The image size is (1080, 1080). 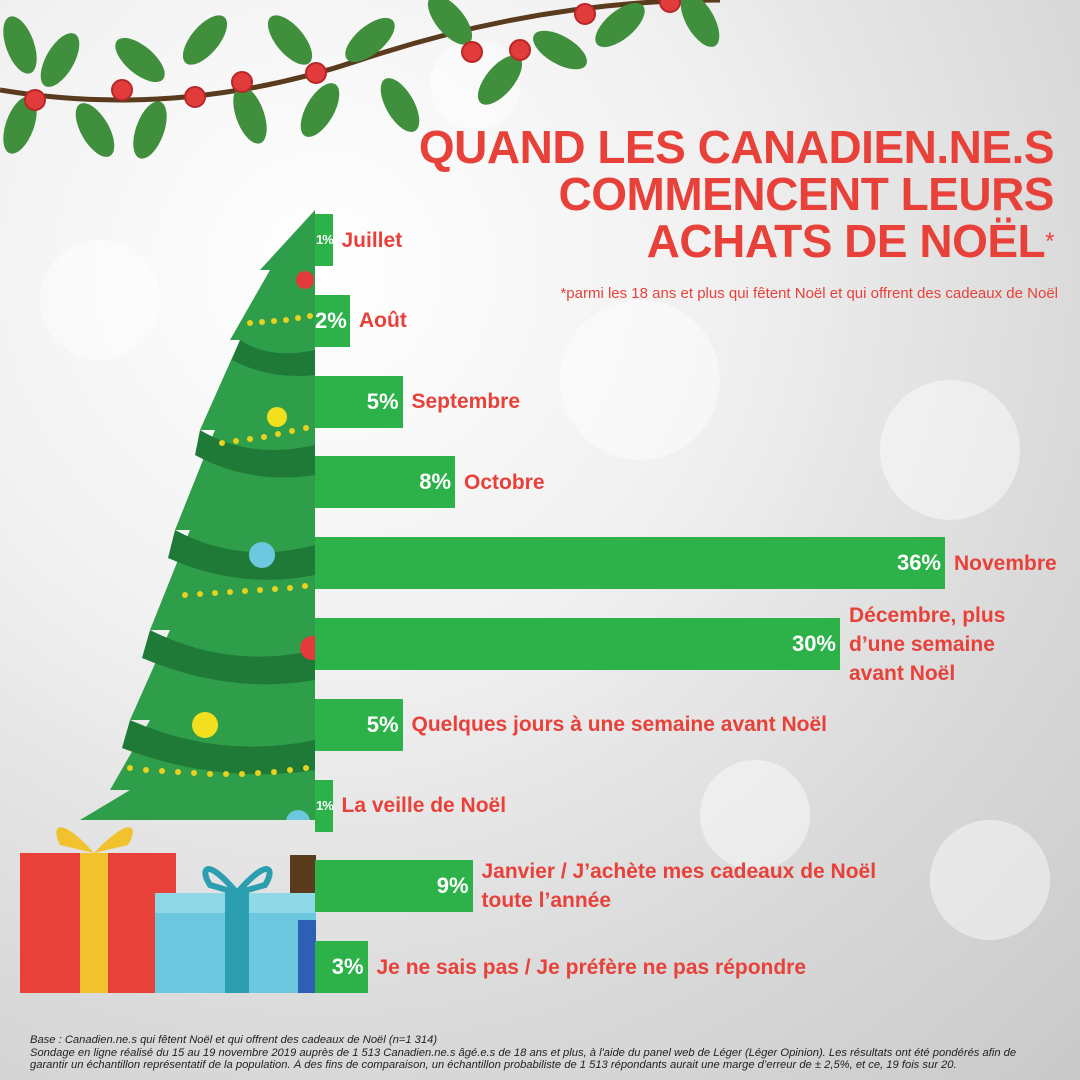 I want to click on category-label-line: Juillet, so click(x=372, y=240).